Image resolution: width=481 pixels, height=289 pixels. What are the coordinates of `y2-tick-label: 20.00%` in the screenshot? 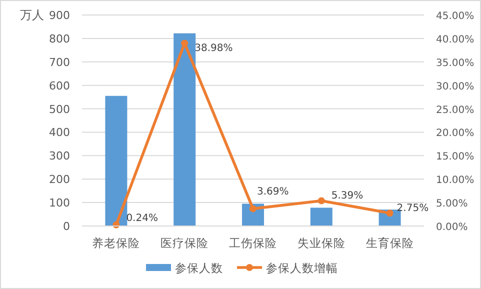 It's located at (455, 134).